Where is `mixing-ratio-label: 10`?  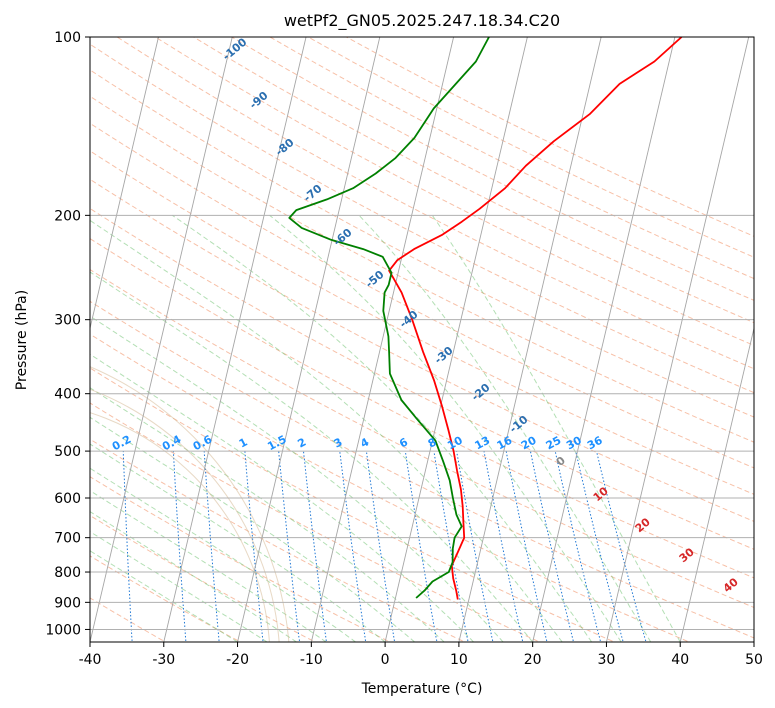 mixing-ratio-label: 10 is located at coordinates (455, 443).